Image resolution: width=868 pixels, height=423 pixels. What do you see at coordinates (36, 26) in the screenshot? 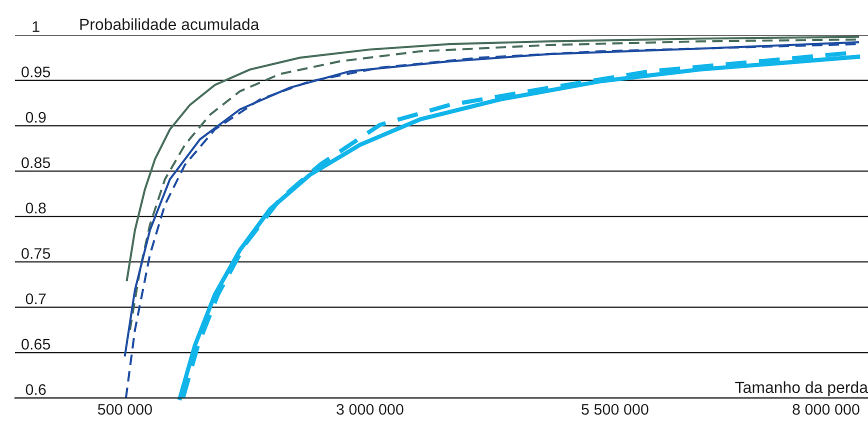
I see `y-tick-label: 1` at bounding box center [36, 26].